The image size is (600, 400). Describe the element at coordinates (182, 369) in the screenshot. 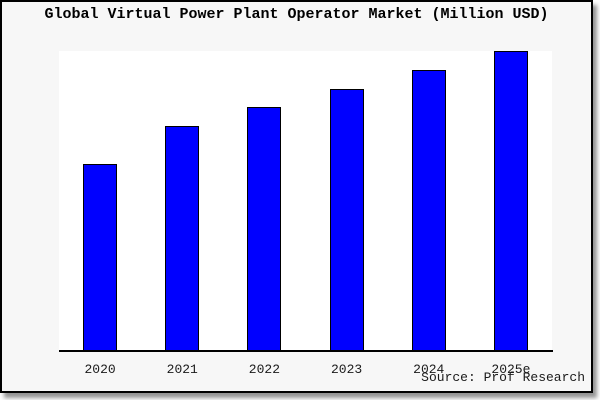

I see `x-tick-label-2021: 2021` at that location.